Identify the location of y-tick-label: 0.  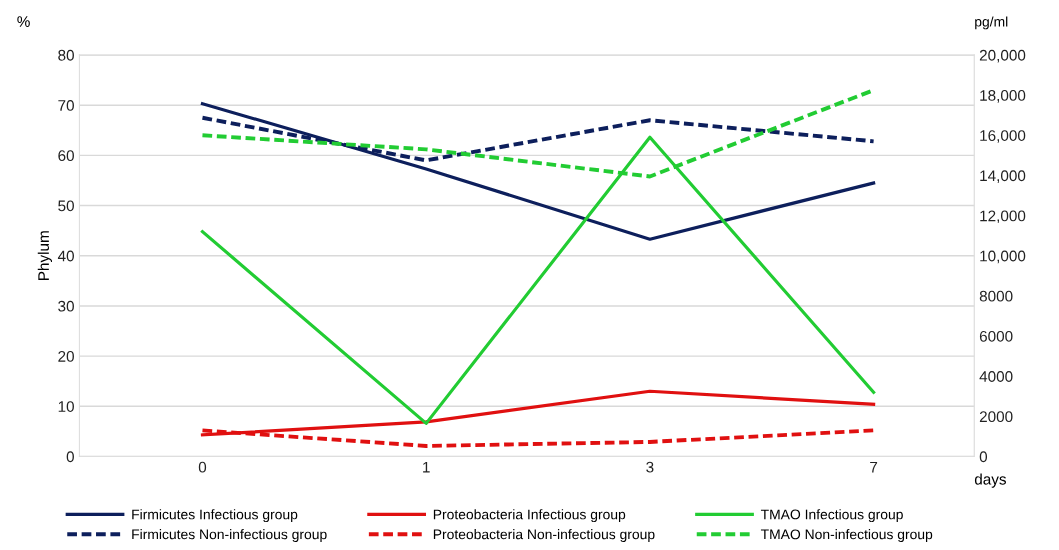
(70, 457).